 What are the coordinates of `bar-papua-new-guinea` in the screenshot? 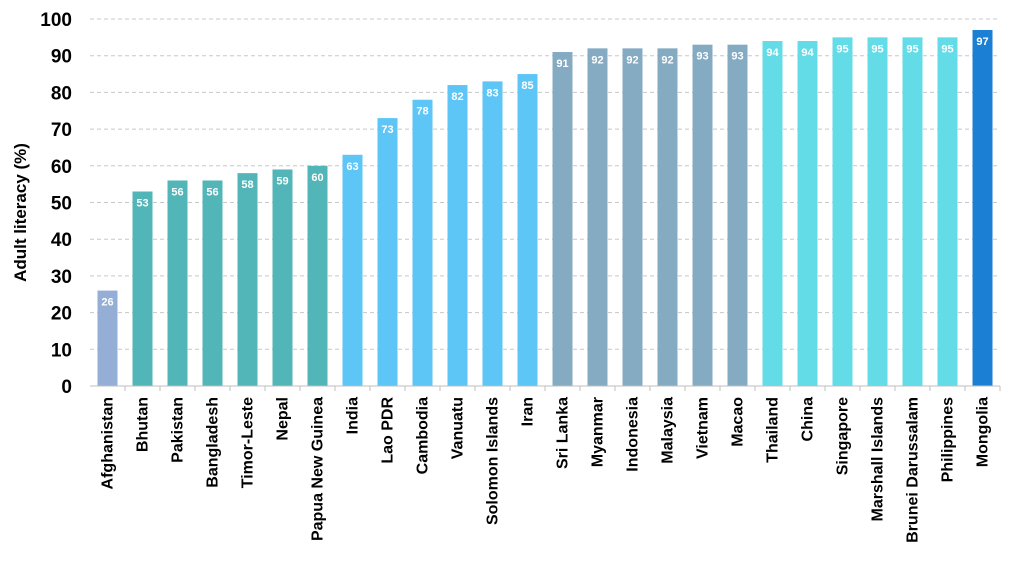 It's located at (317, 275).